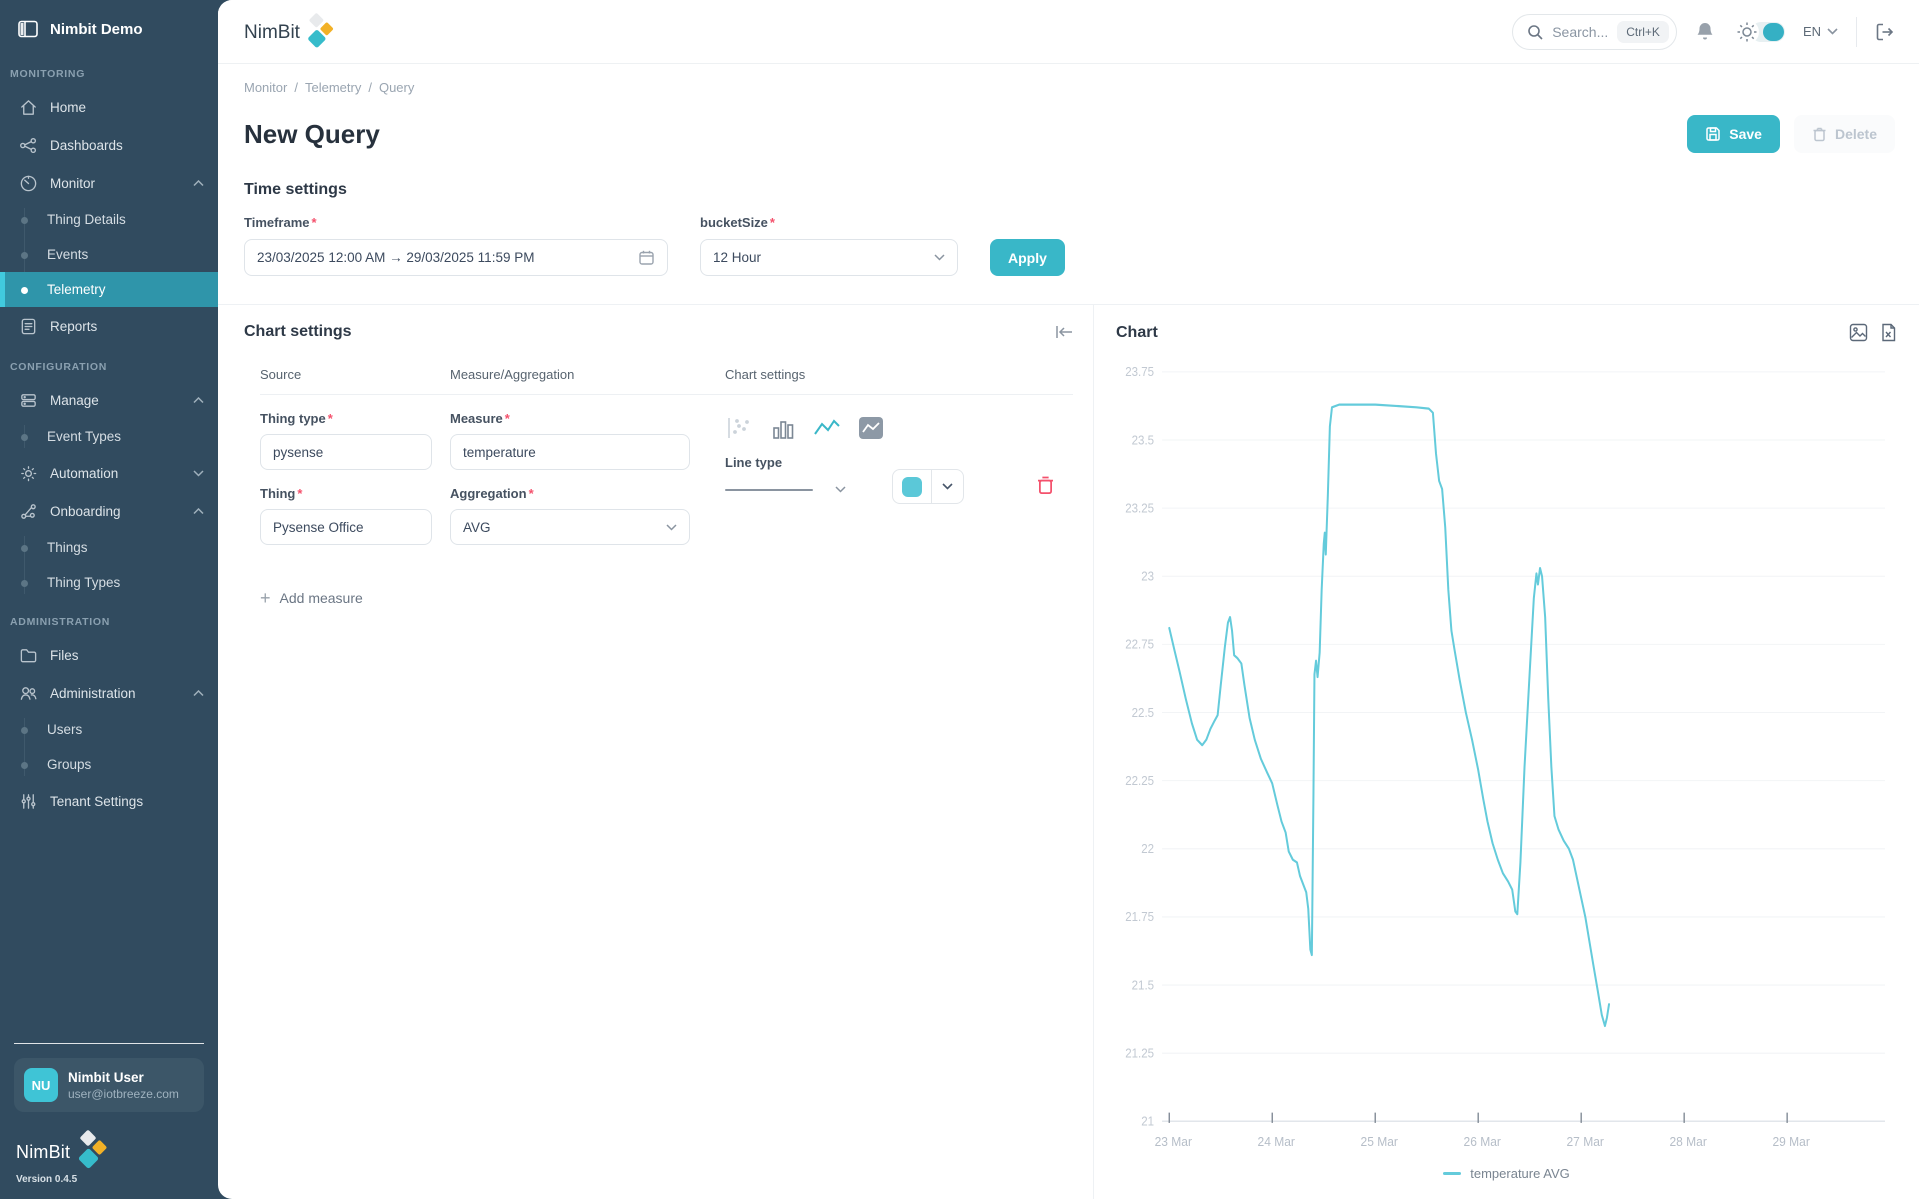 The height and width of the screenshot is (1199, 1919). What do you see at coordinates (1885, 32) in the screenshot?
I see `logout-button` at bounding box center [1885, 32].